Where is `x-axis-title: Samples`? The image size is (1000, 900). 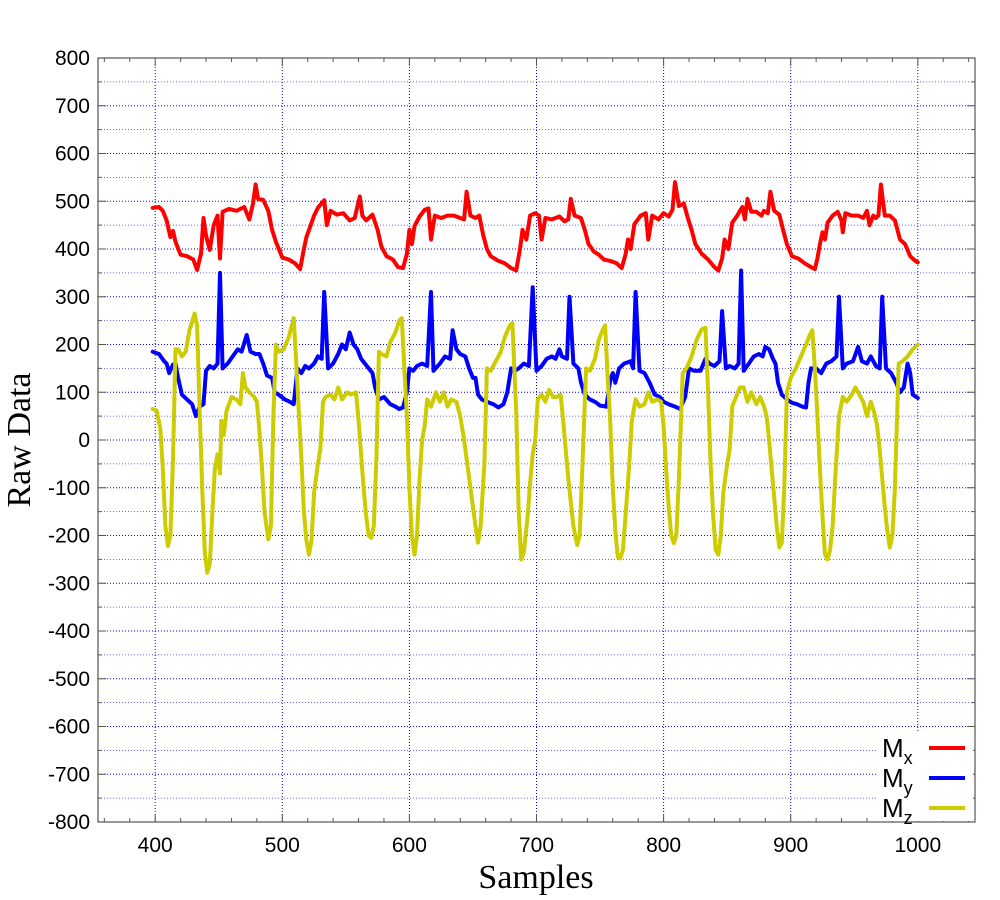 x-axis-title: Samples is located at coordinates (535, 877).